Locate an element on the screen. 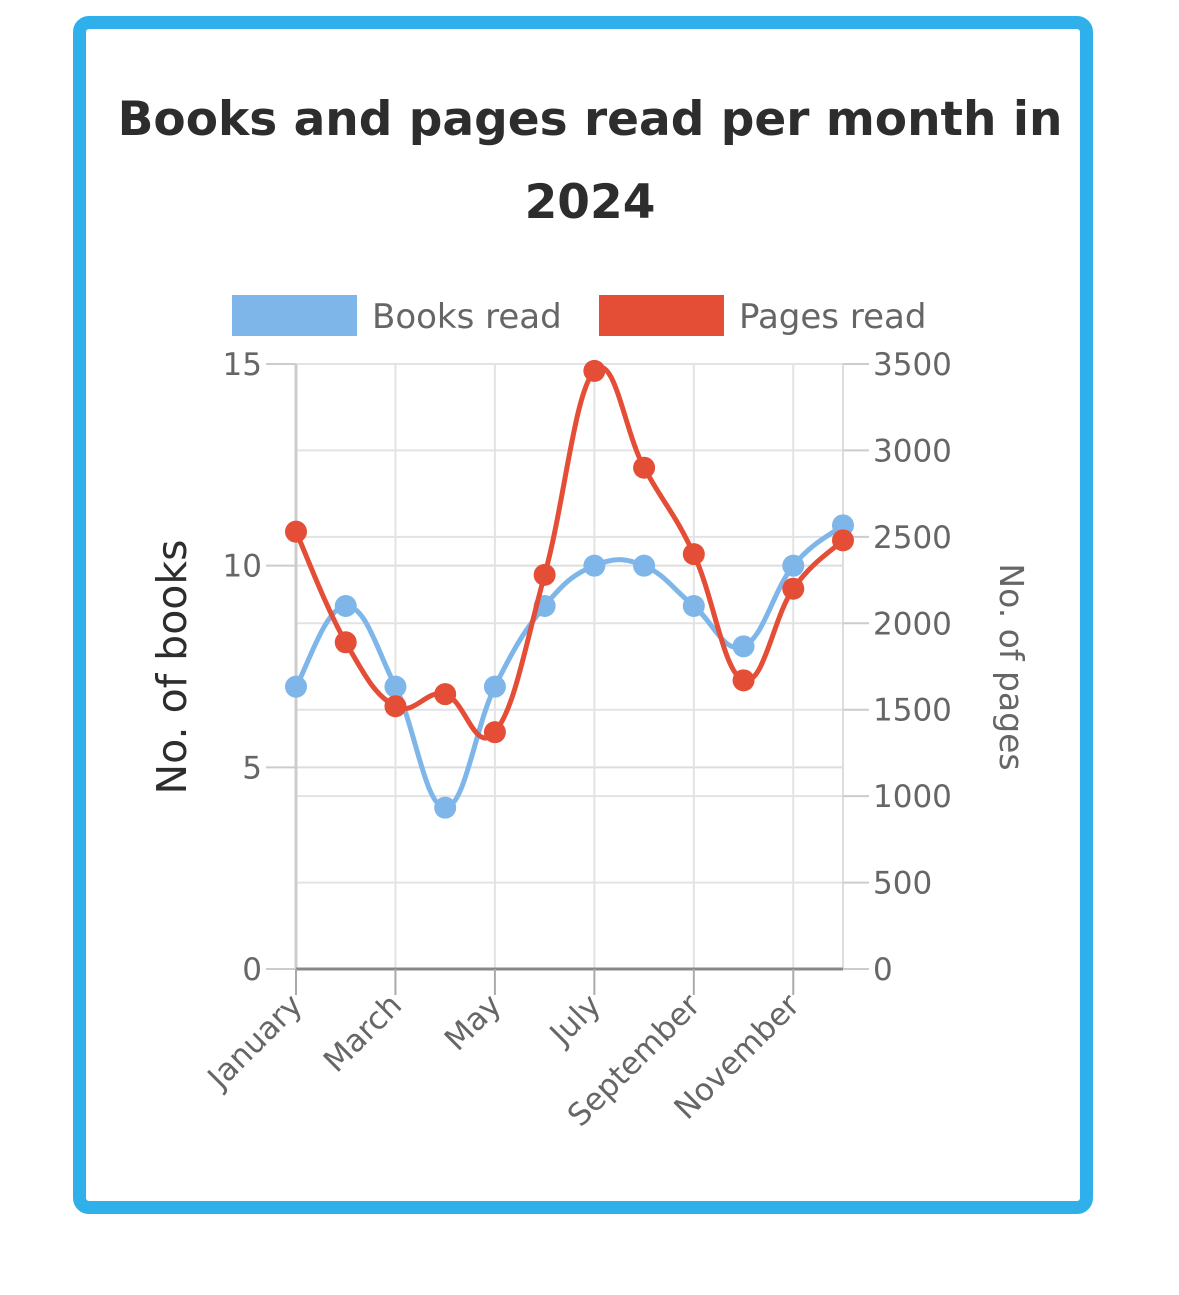 The width and height of the screenshot is (1179, 1295). chart-title: Books and pages read per month in 2024 is located at coordinates (590, 161).